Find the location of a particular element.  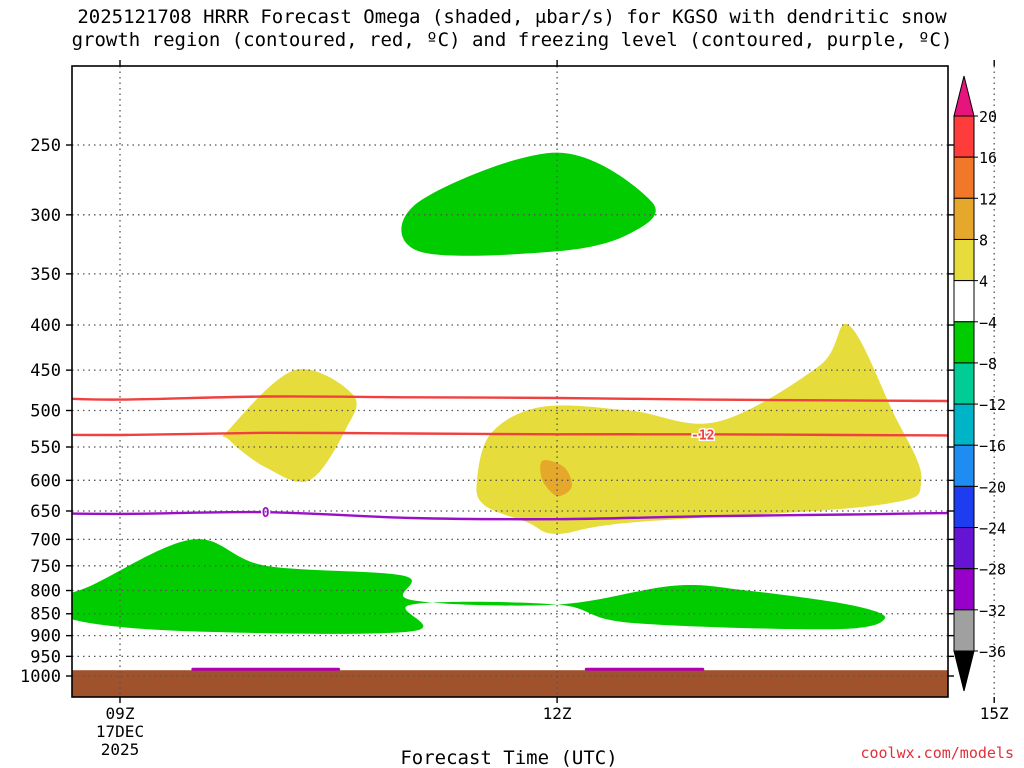

y-tick-label: 400 is located at coordinates (45, 326).